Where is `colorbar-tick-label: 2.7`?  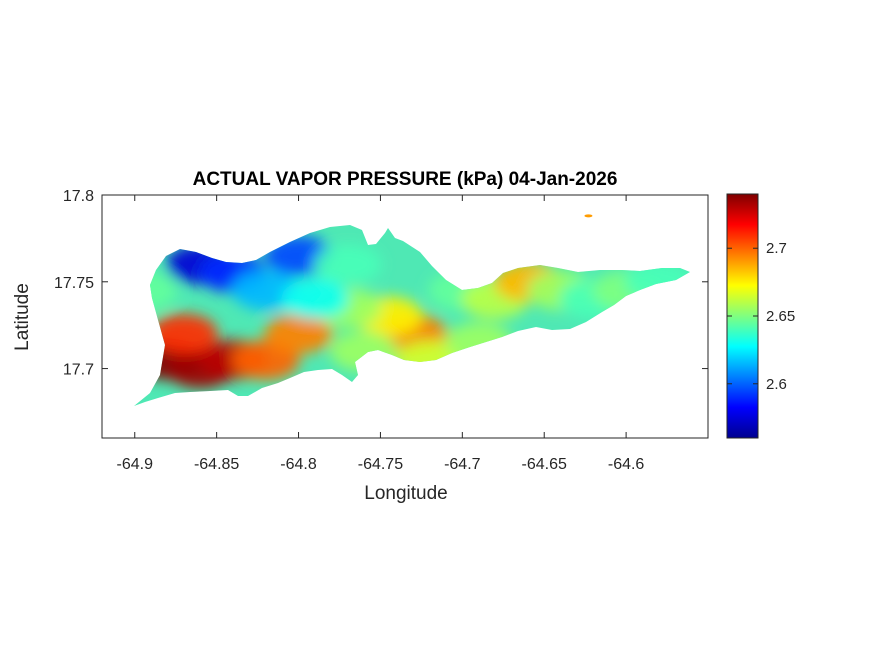 colorbar-tick-label: 2.7 is located at coordinates (776, 248).